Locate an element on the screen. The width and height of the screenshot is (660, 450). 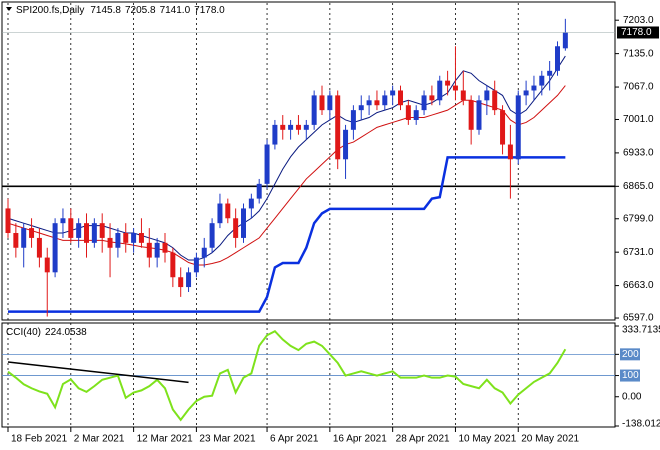
y-tick-label: 7135.0 is located at coordinates (638, 53).